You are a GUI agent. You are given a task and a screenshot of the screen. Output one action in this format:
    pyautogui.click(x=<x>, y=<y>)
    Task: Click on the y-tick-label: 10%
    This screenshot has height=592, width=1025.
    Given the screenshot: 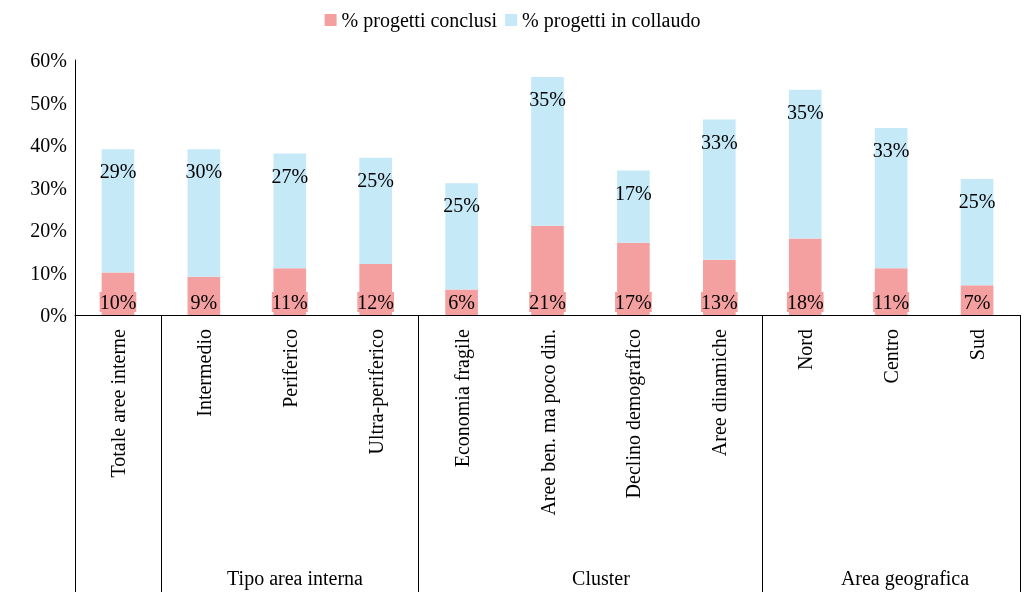 What is the action you would take?
    pyautogui.click(x=48, y=272)
    